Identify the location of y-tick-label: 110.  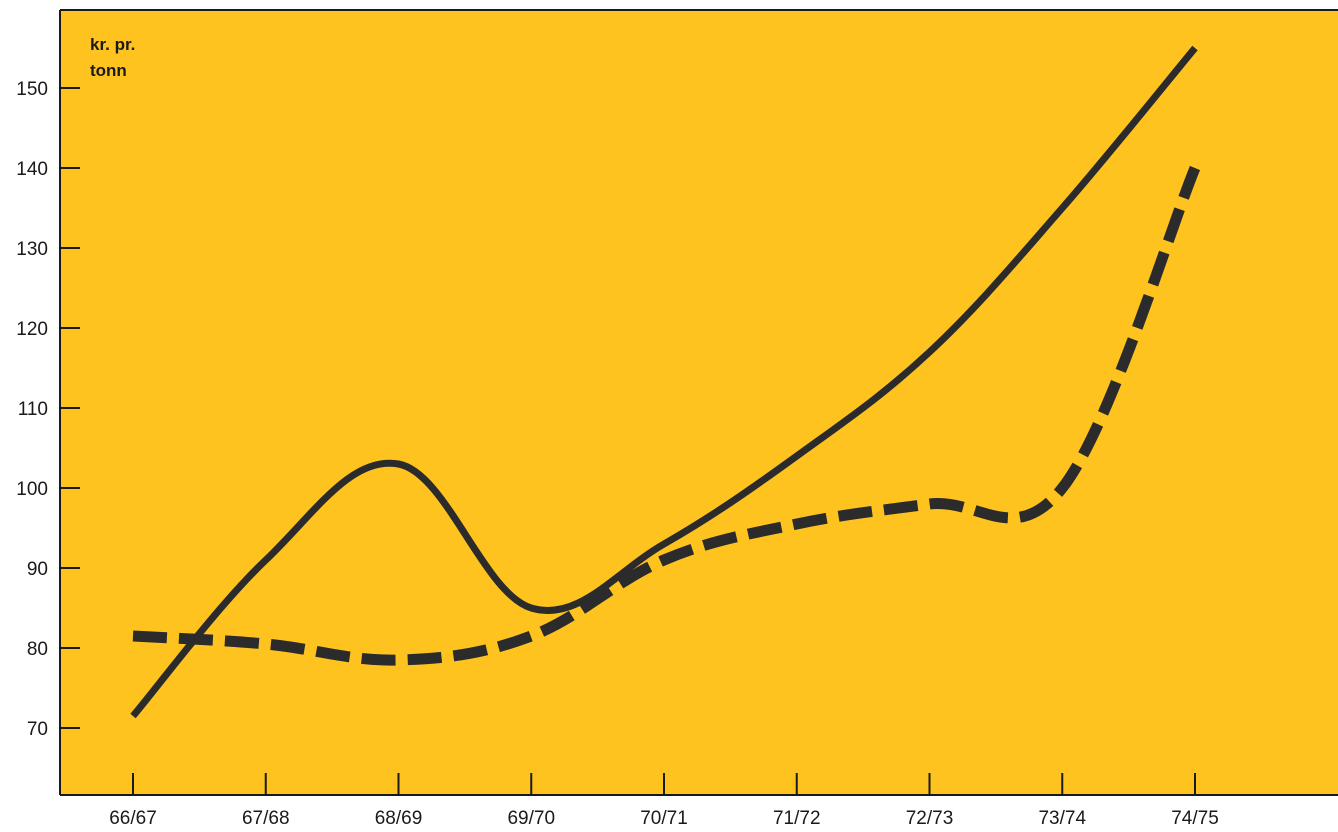
(33, 409).